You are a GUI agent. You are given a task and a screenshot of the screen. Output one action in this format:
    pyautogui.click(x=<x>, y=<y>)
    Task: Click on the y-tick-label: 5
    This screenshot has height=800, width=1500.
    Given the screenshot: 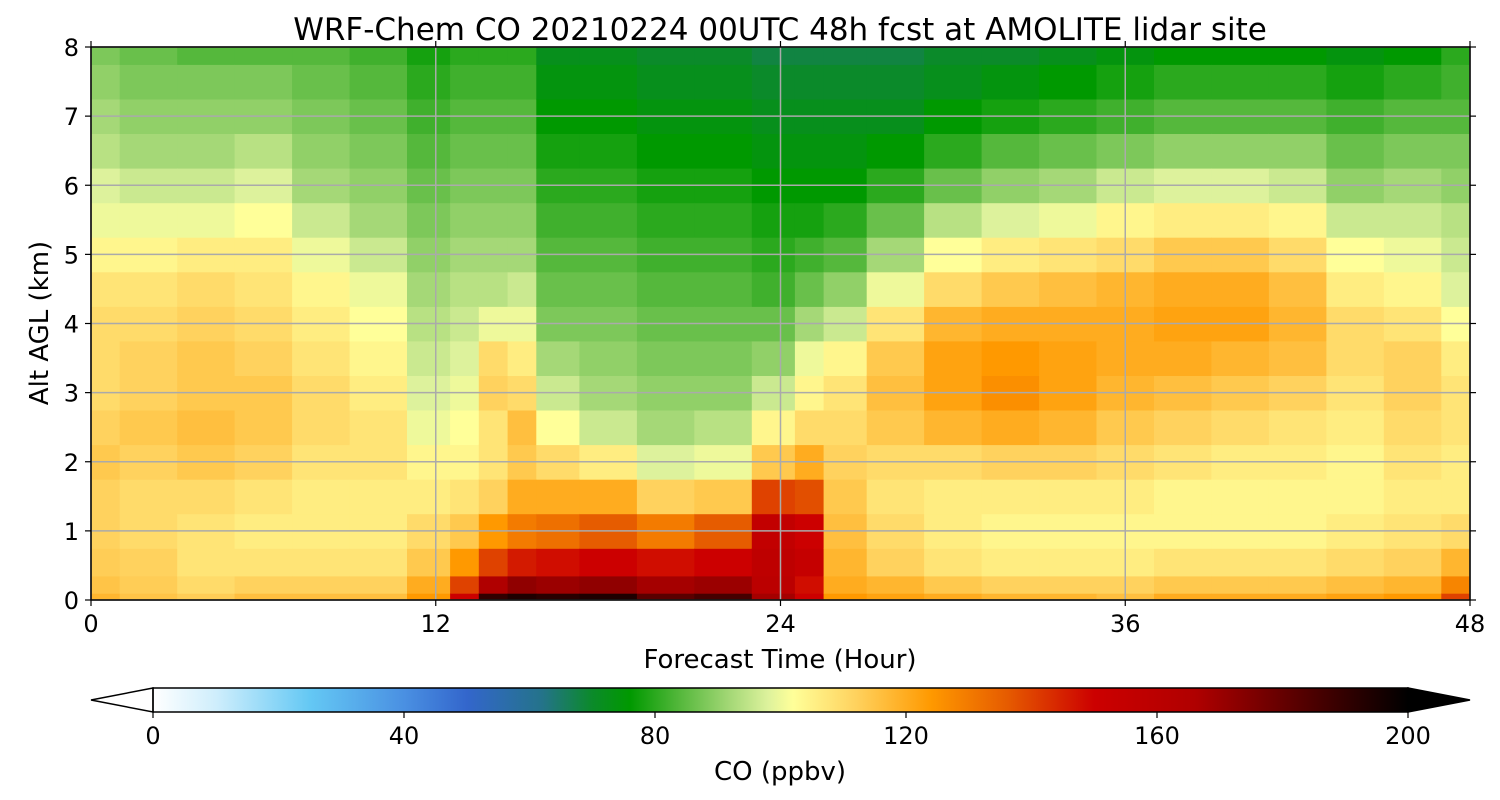 What is the action you would take?
    pyautogui.click(x=71, y=255)
    